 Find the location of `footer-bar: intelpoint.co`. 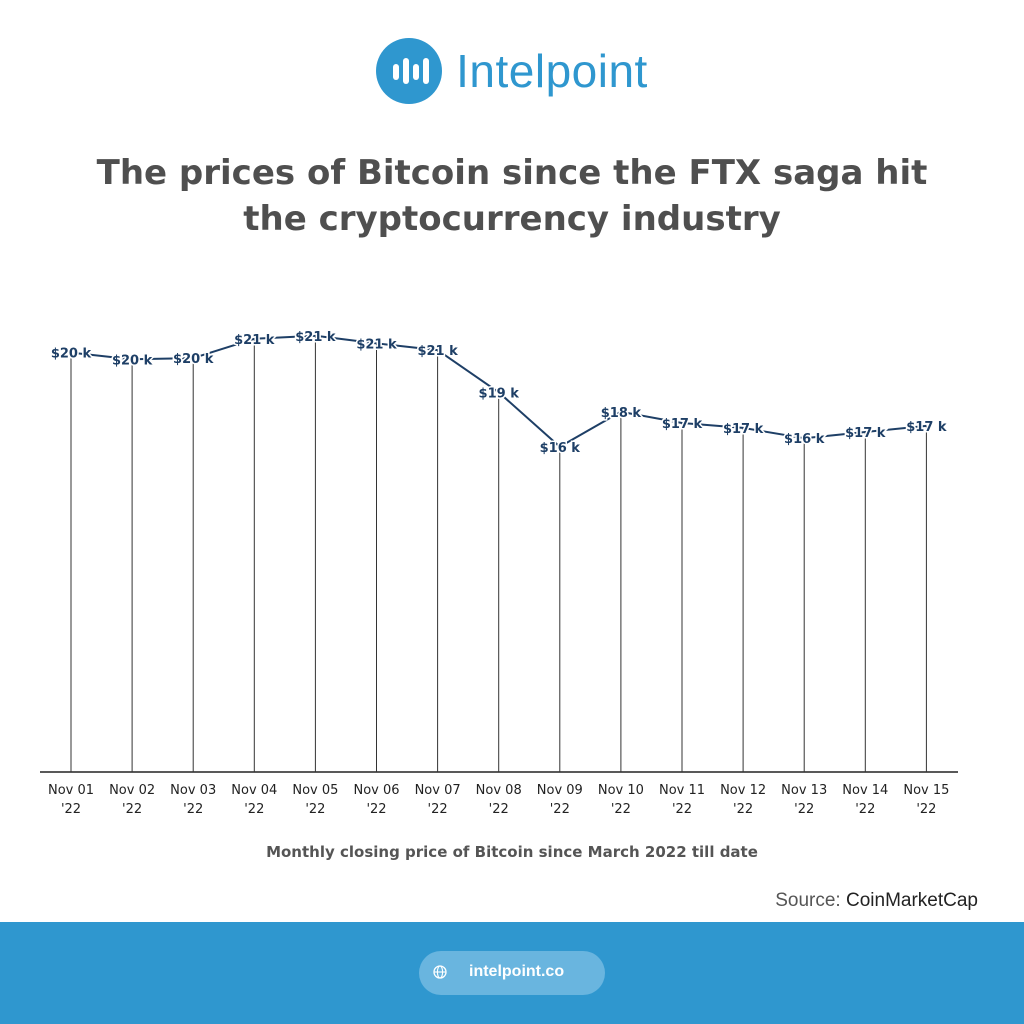

footer-bar: intelpoint.co is located at coordinates (512, 973).